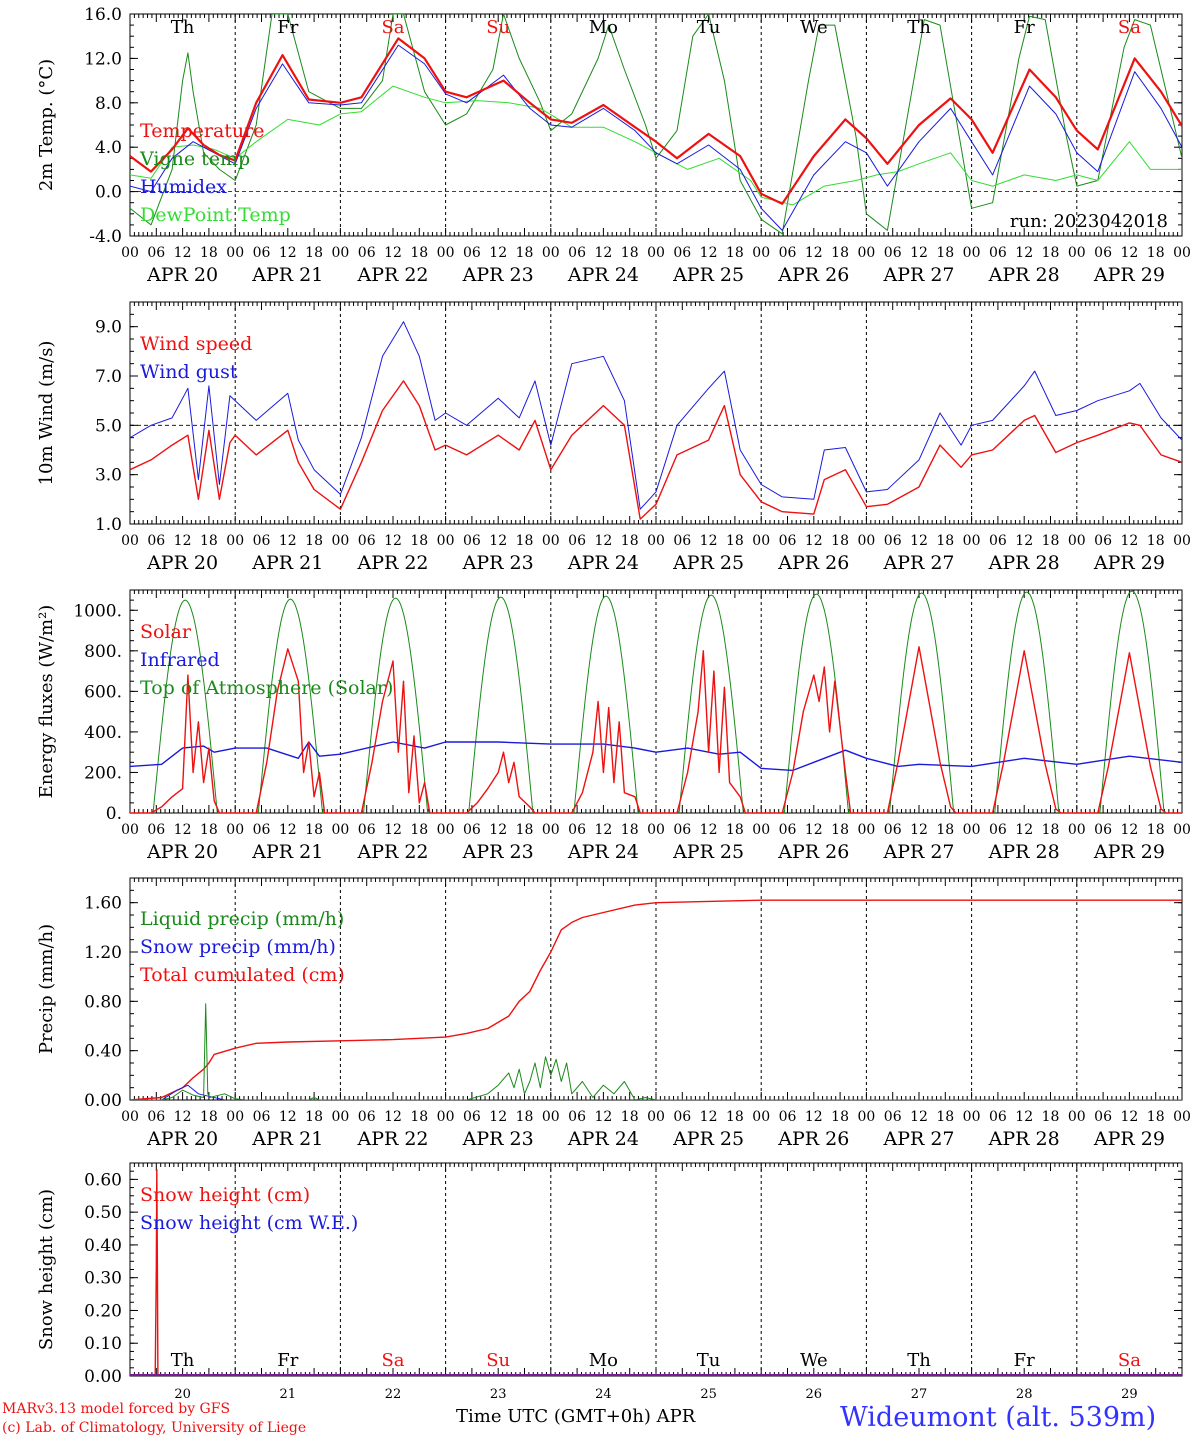 This screenshot has width=1194, height=1440. I want to click on date-label: APR 21, so click(287, 852).